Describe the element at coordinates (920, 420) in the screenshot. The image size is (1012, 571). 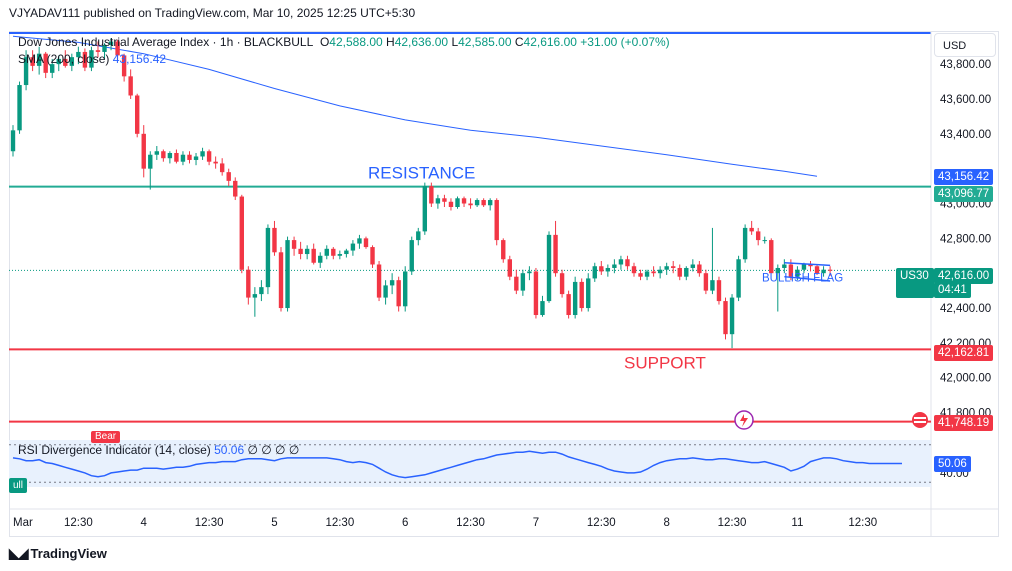
I see `currency-flag-icon` at that location.